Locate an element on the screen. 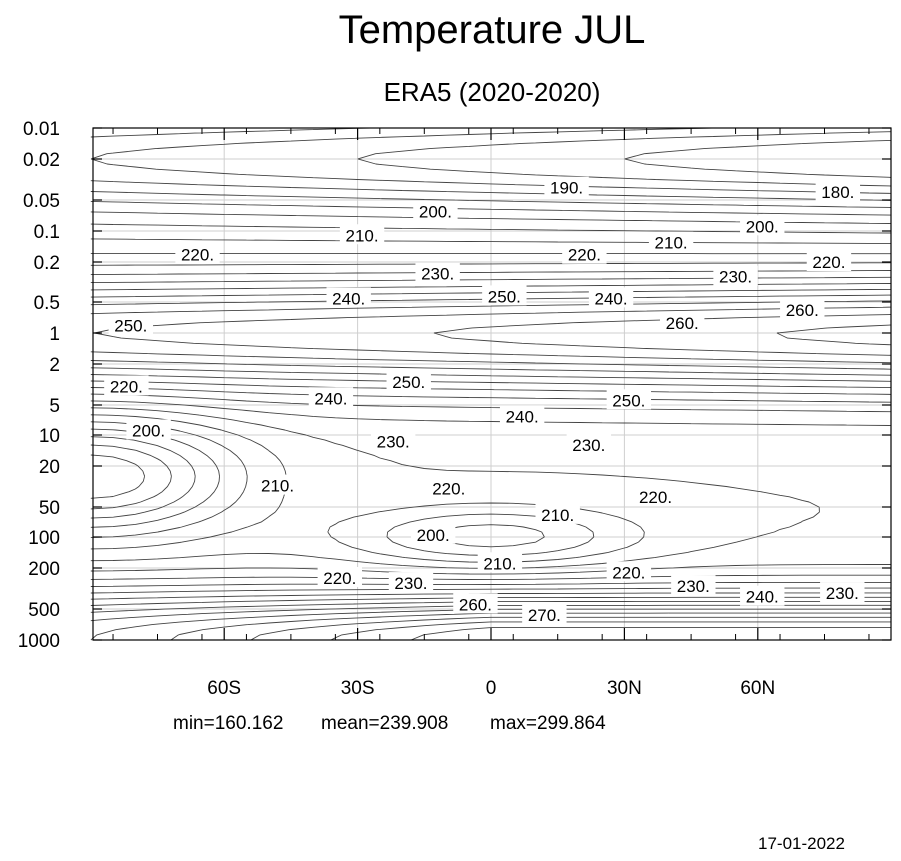 The height and width of the screenshot is (861, 901). stats-min: min=160.162 is located at coordinates (228, 723).